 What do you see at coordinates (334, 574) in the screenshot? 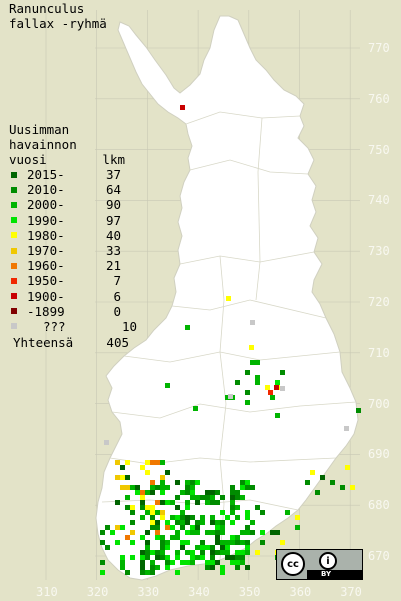
I see `cc-badge-band` at bounding box center [334, 574].